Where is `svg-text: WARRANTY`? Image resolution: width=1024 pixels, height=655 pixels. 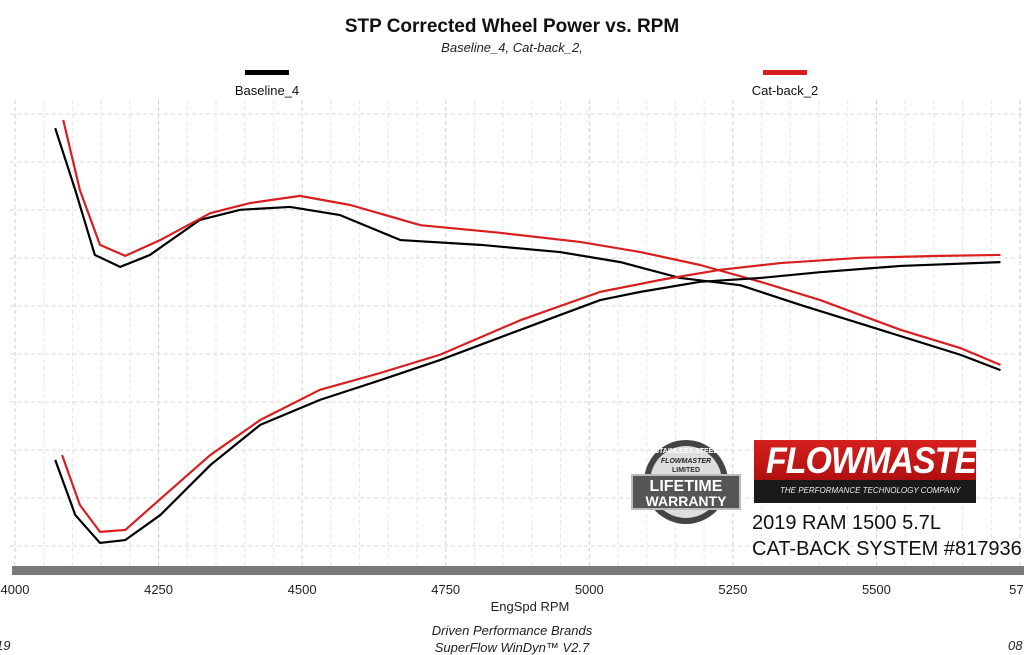 svg-text: WARRANTY is located at coordinates (687, 501).